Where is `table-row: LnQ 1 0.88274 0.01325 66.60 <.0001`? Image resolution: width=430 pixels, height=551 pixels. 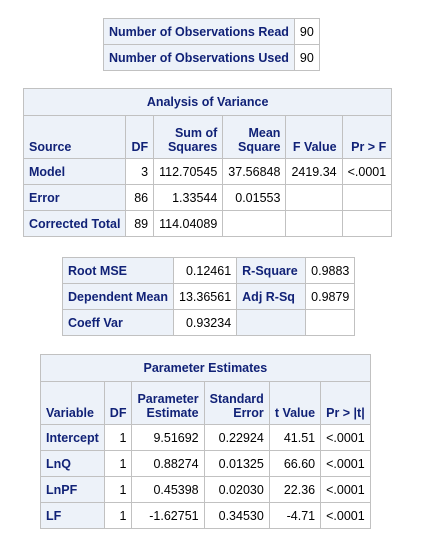 table-row: LnQ 1 0.88274 0.01325 66.60 <.0001 is located at coordinates (205, 463).